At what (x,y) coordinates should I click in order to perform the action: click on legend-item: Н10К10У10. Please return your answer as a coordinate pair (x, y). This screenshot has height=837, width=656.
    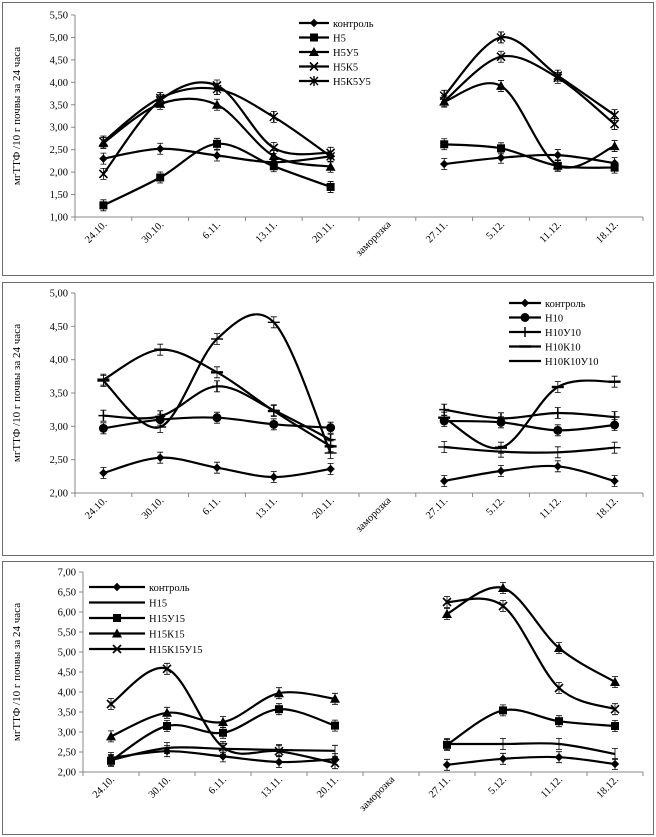
    Looking at the image, I should click on (554, 362).